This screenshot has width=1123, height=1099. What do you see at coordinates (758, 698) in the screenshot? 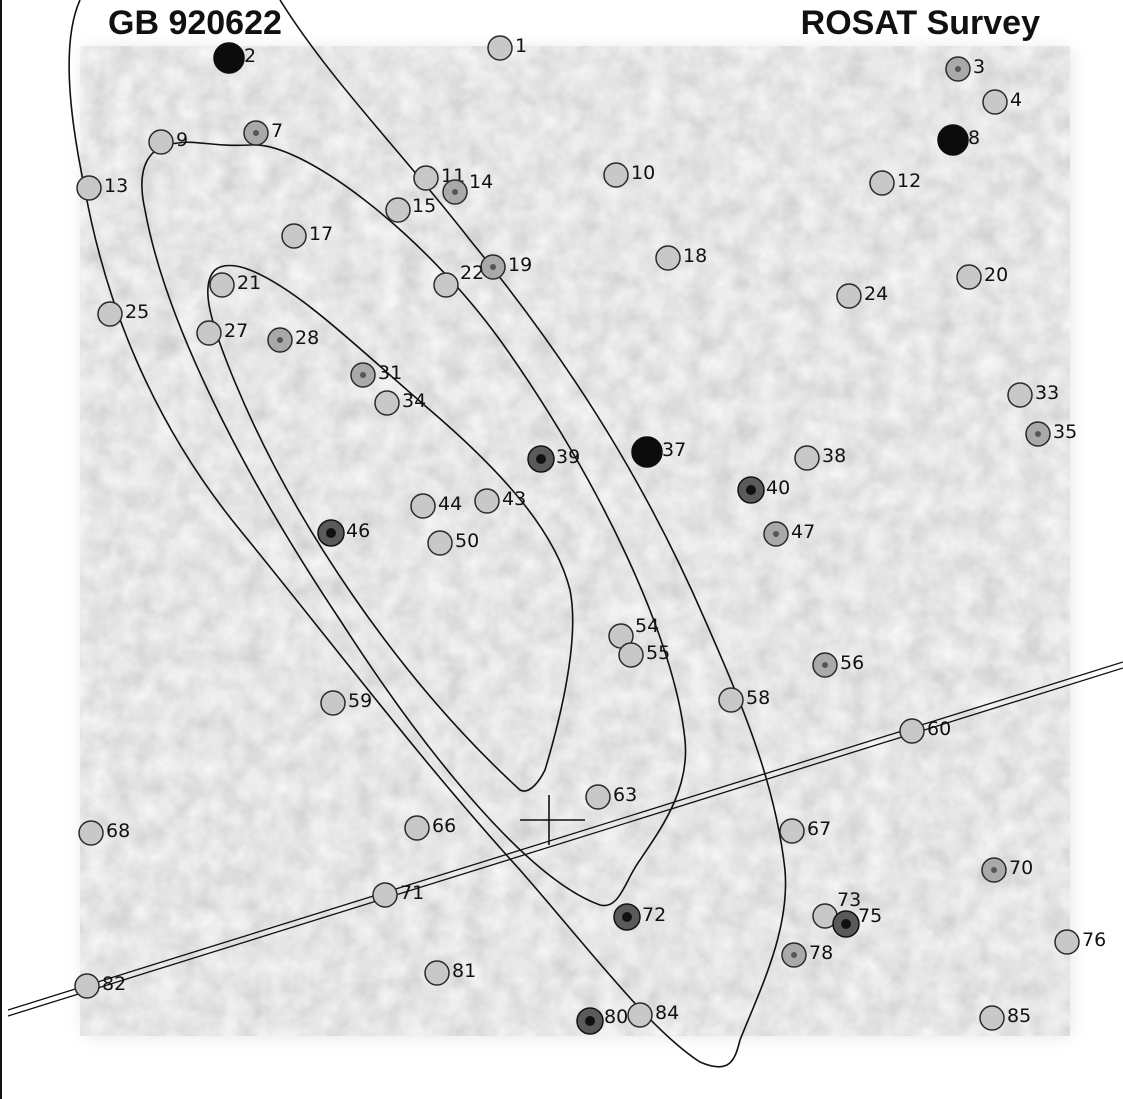
I see `source-label: 58` at bounding box center [758, 698].